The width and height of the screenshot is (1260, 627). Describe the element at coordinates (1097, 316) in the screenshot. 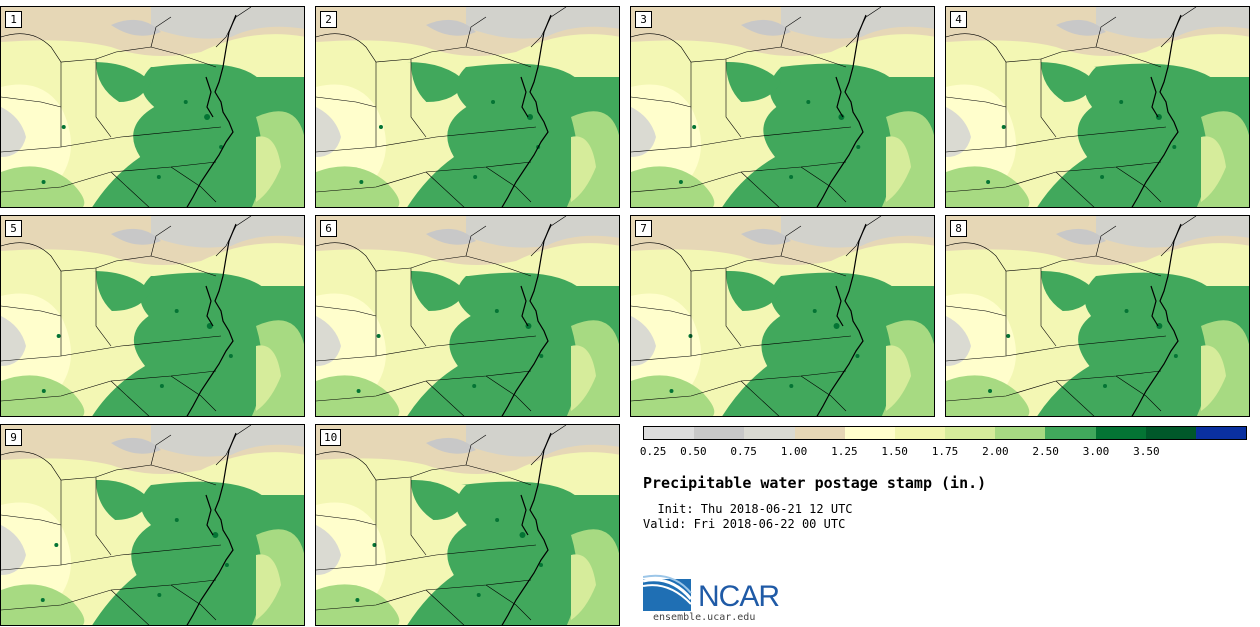

I see `map-panel: 8` at that location.